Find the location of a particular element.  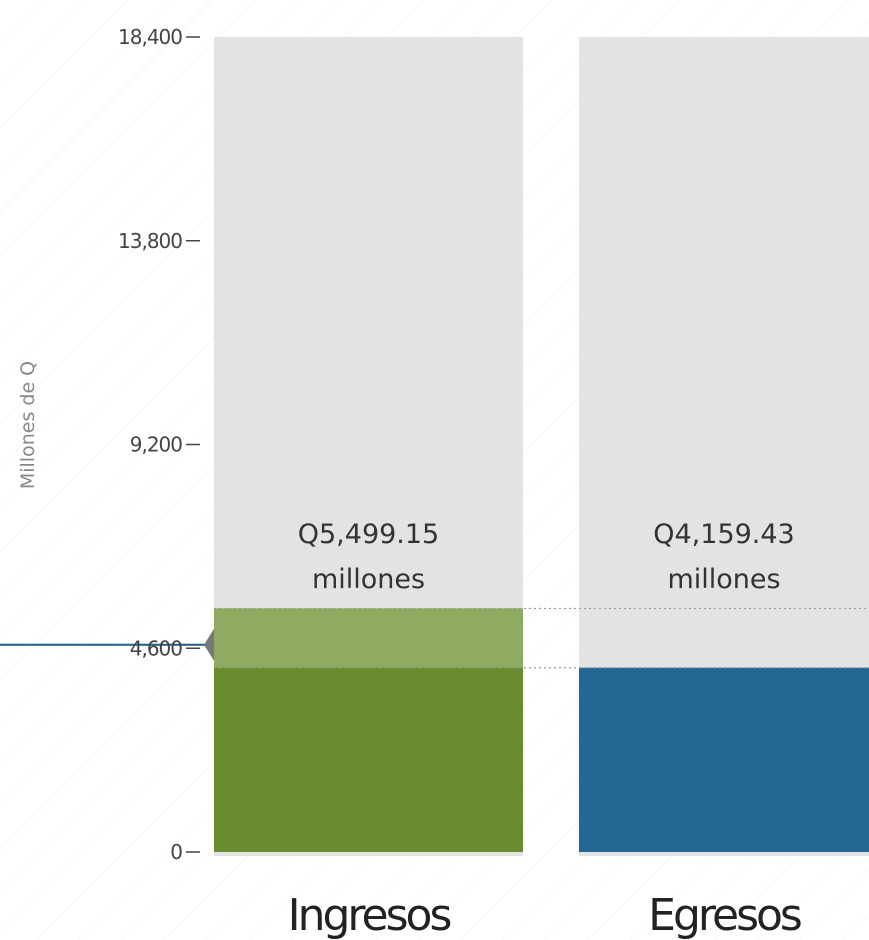

value-label-unit-egresos: millones is located at coordinates (723, 579).